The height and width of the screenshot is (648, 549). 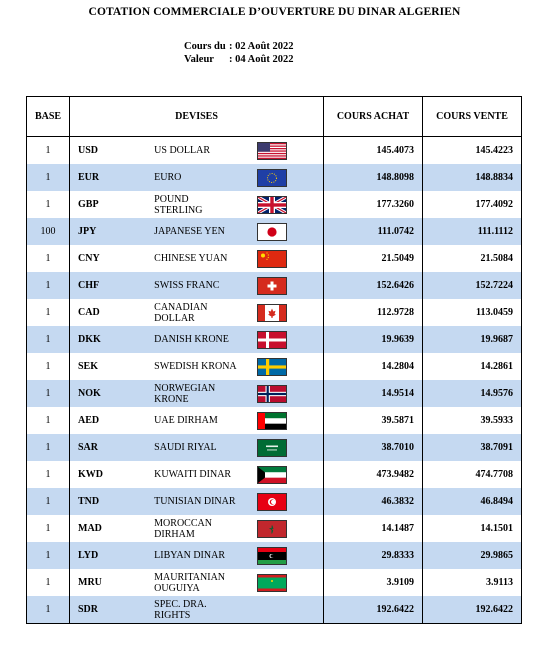 I want to click on table-row: 1 KWD KUWAITI DINAR 473.9482 474.7708, so click(x=274, y=474).